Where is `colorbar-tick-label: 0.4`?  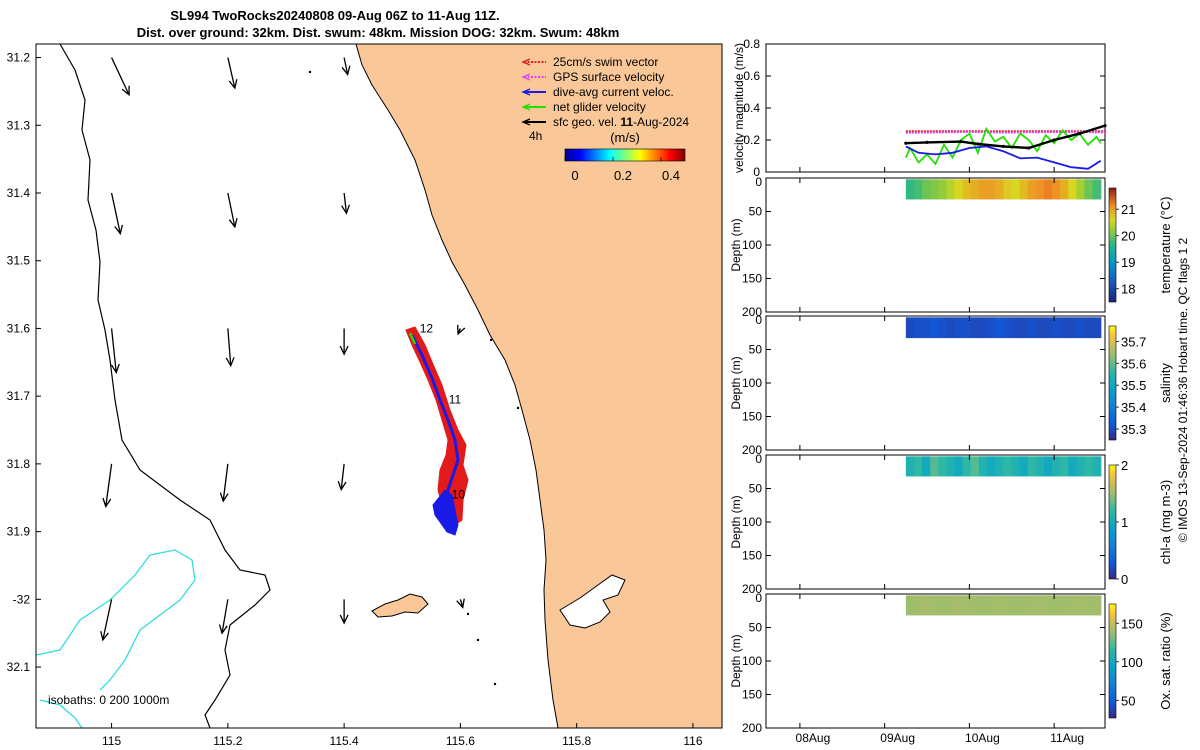 colorbar-tick-label: 0.4 is located at coordinates (671, 175).